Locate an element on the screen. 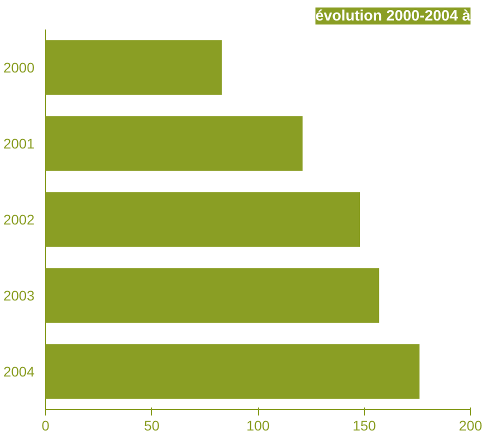 This screenshot has height=433, width=486. y-tick-label: 2002 is located at coordinates (19, 220).